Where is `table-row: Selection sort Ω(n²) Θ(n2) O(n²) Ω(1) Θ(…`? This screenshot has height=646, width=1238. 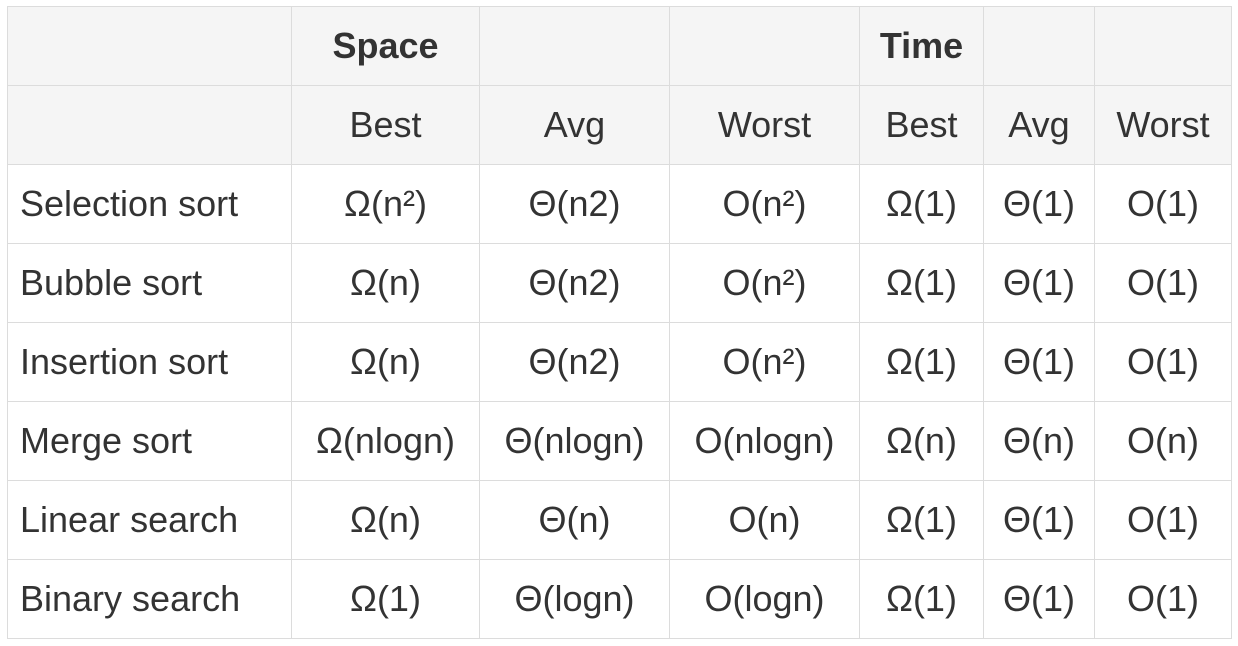
table-row: Selection sort Ω(n²) Θ(n2) O(n²) Ω(1) Θ(… is located at coordinates (619, 204).